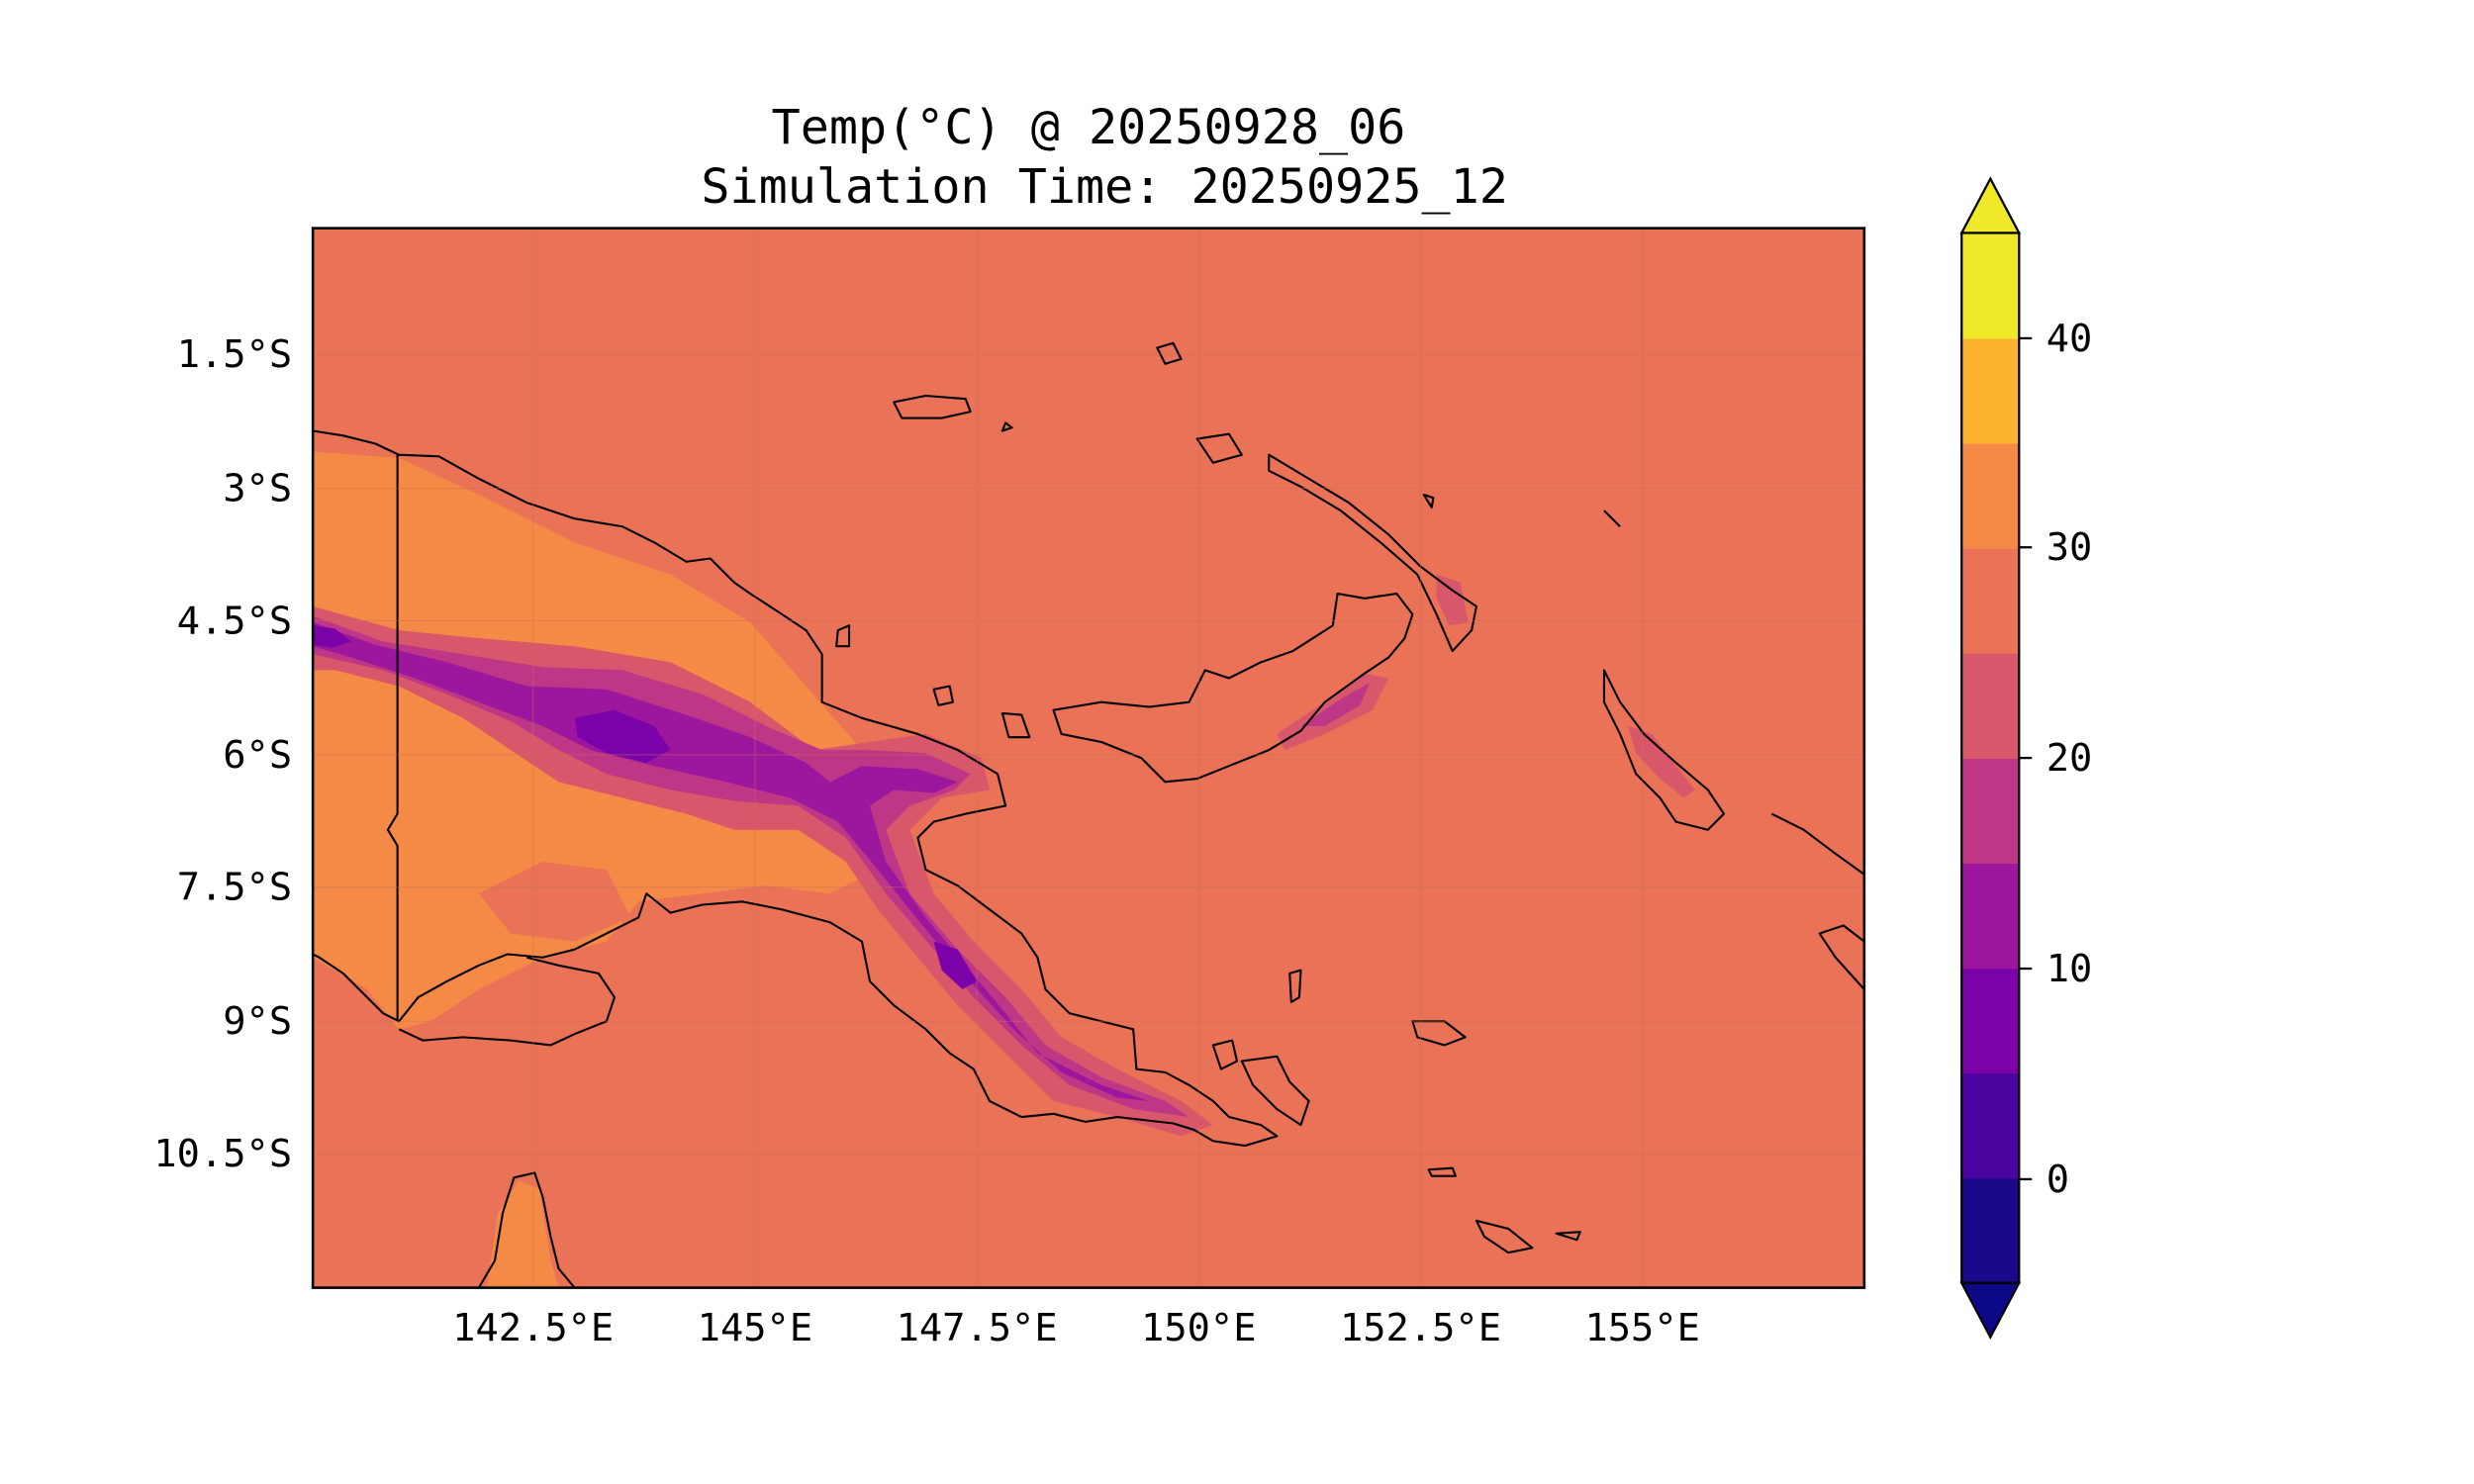  Describe the element at coordinates (1991, 205) in the screenshot. I see `colorbar-extend-max` at that location.